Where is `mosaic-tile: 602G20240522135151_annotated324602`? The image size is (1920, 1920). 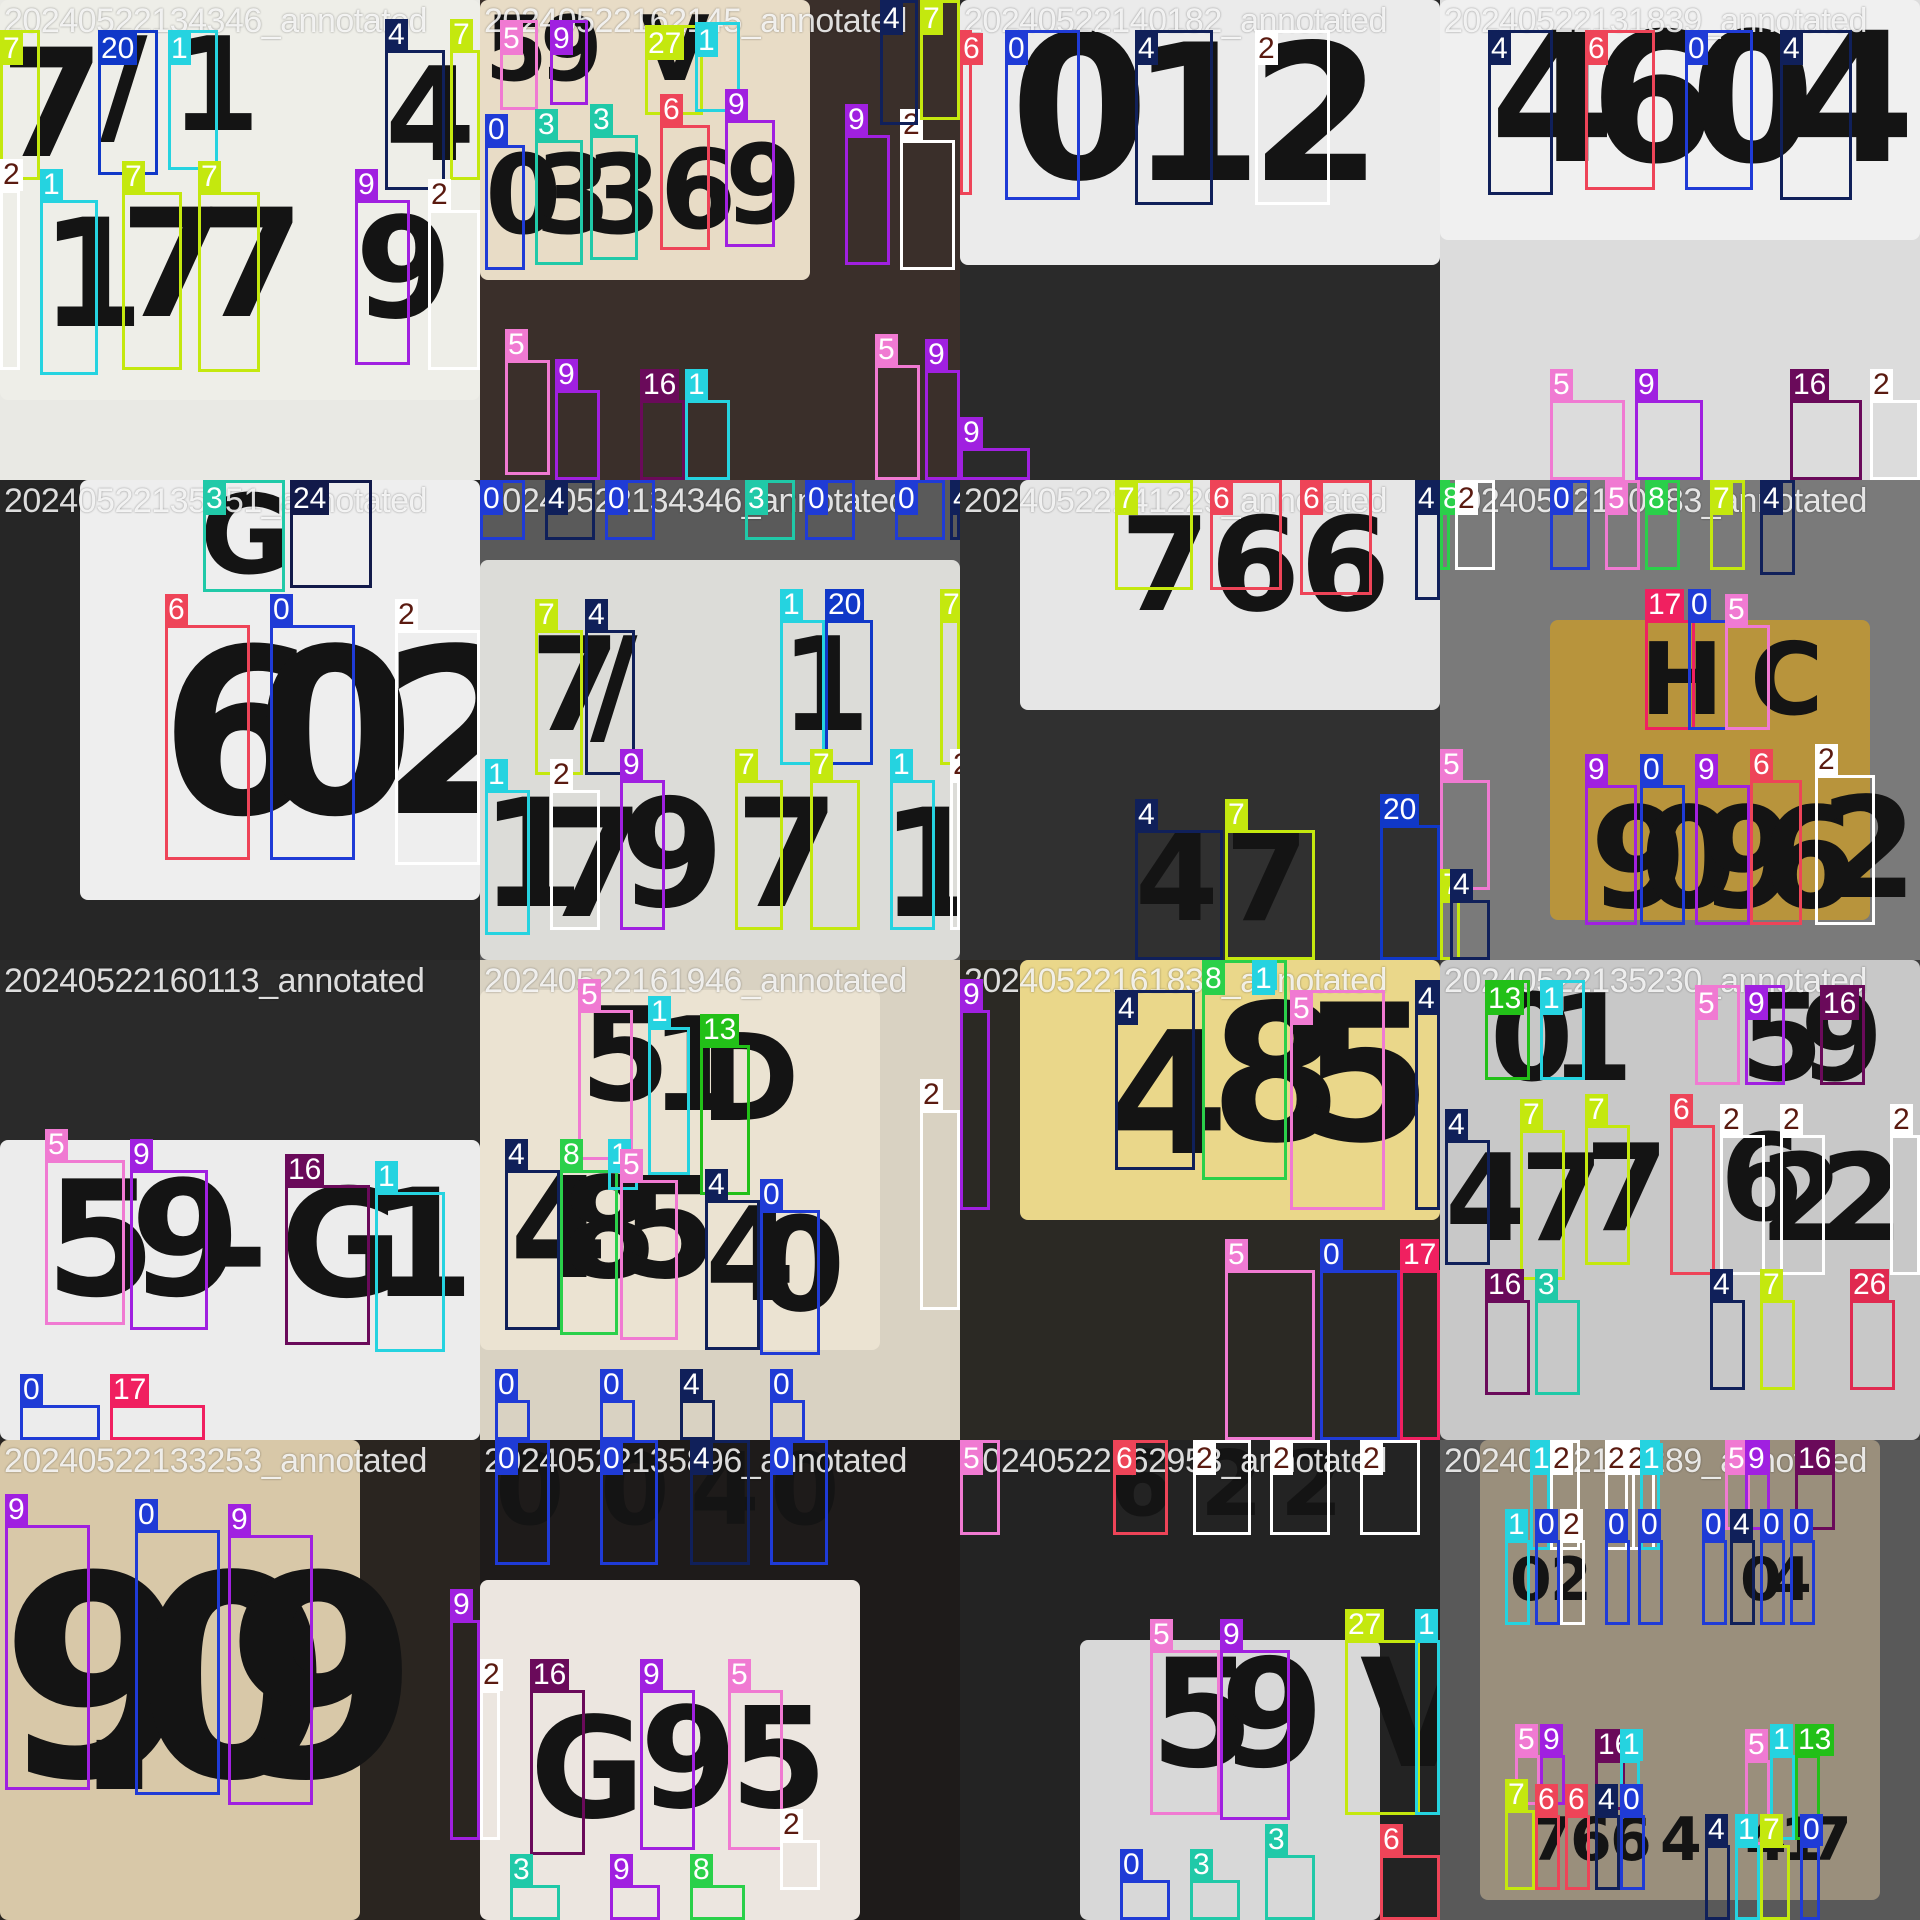 mosaic-tile: 602G20240522135151_annotated324602 is located at coordinates (240, 720).